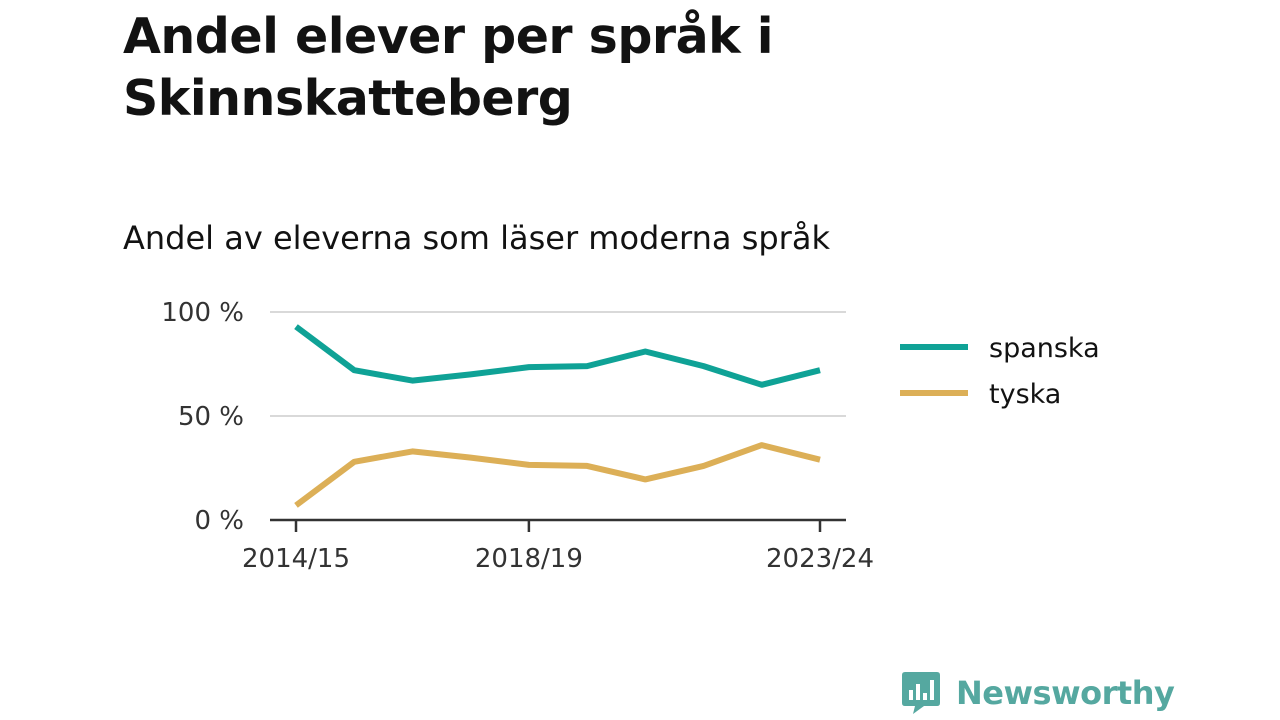 This screenshot has height=720, width=1280. Describe the element at coordinates (1025, 394) in the screenshot. I see `legend-label-tyska: tyska` at that location.